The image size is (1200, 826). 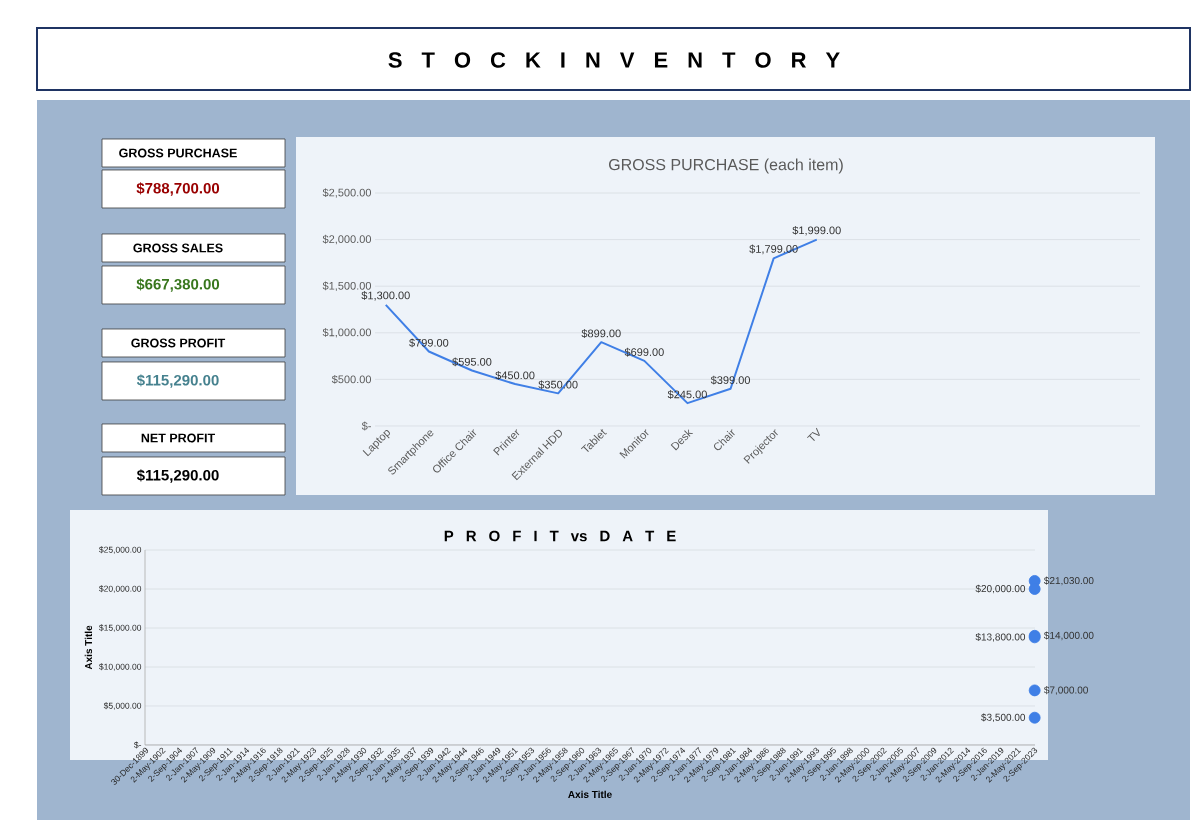 What do you see at coordinates (385, 296) in the screenshot?
I see `data-label: $1,300.00` at bounding box center [385, 296].